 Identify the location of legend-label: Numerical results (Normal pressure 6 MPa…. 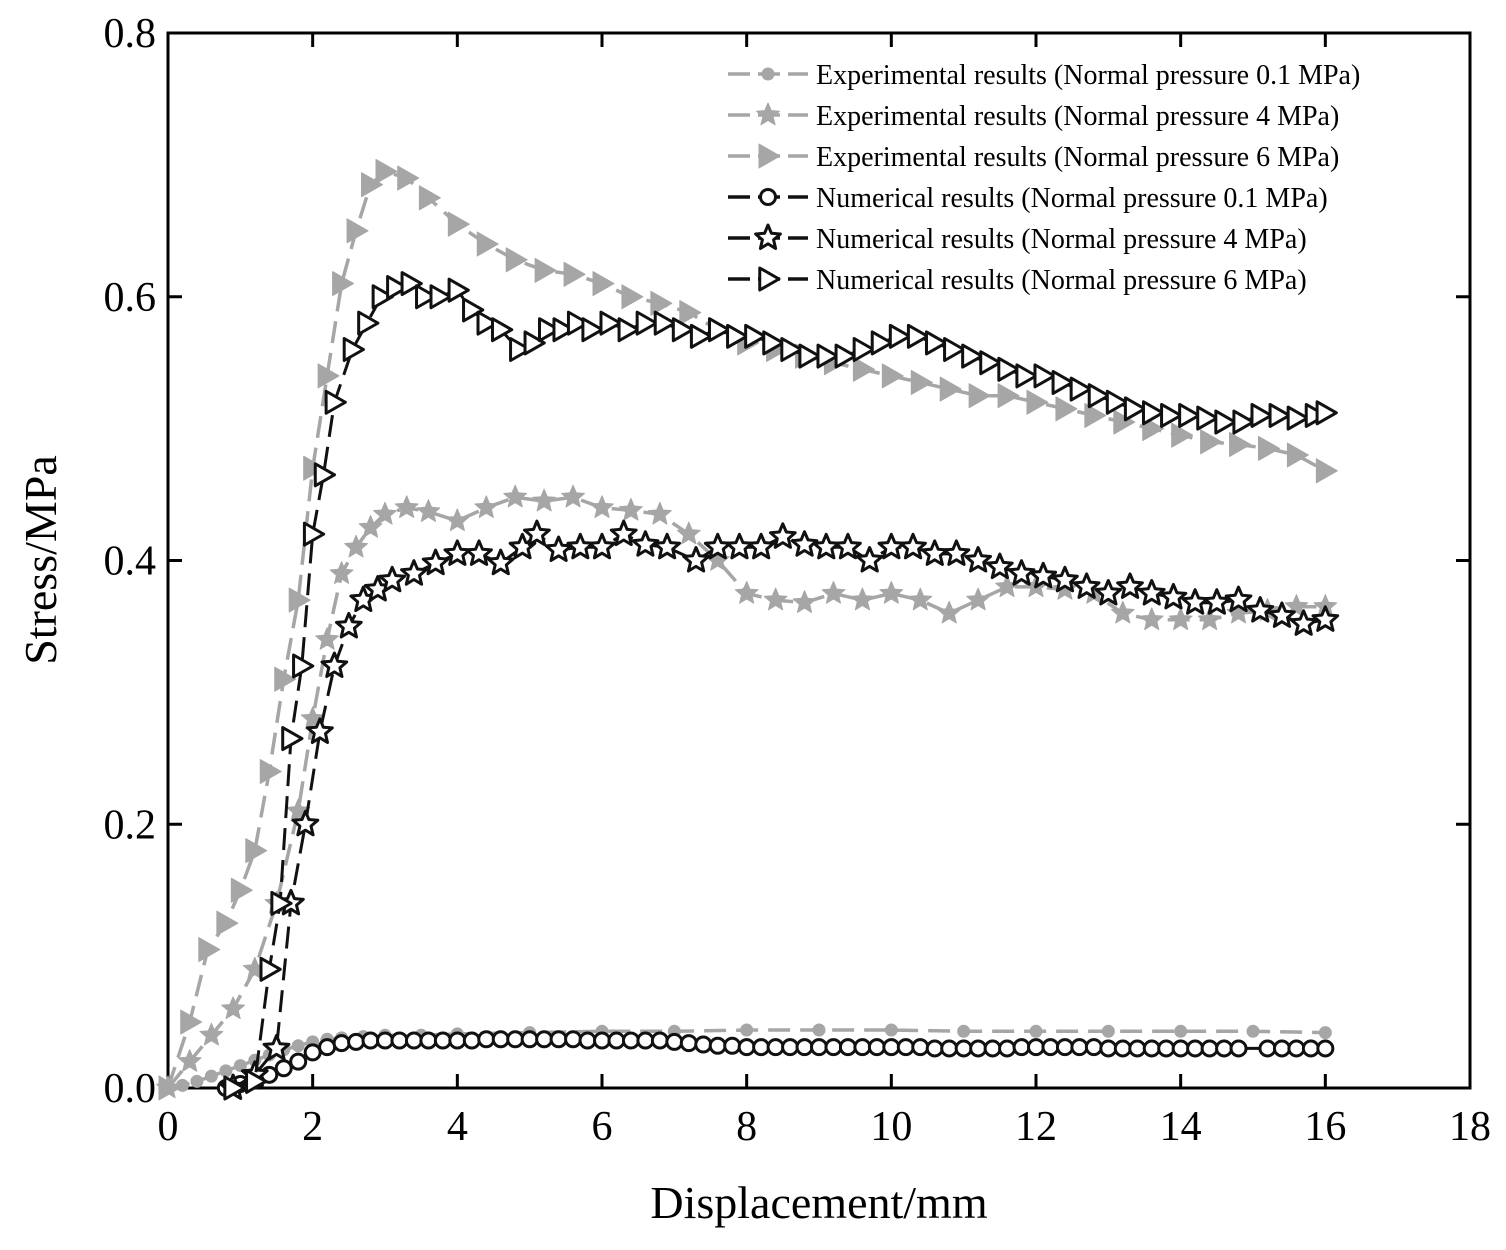
(1061, 280).